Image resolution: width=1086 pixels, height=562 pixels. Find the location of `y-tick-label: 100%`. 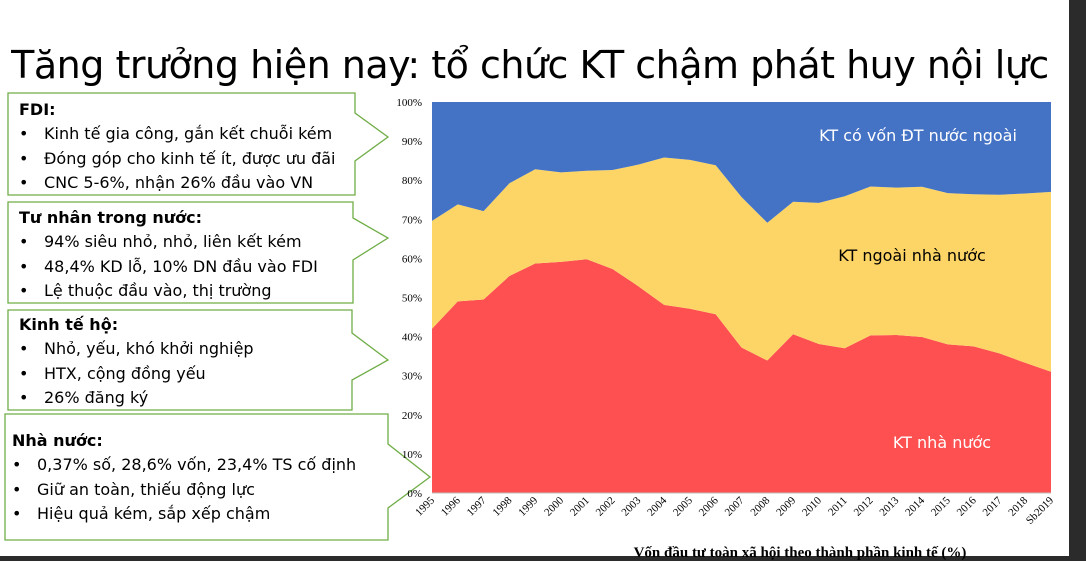

y-tick-label: 100% is located at coordinates (409, 103).